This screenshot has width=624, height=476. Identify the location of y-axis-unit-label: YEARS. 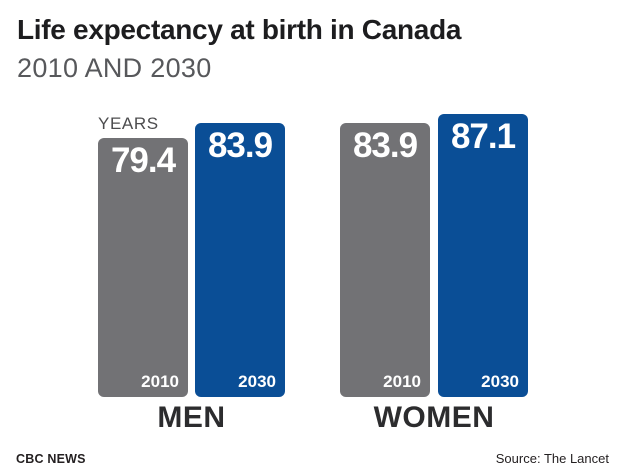
(128, 123).